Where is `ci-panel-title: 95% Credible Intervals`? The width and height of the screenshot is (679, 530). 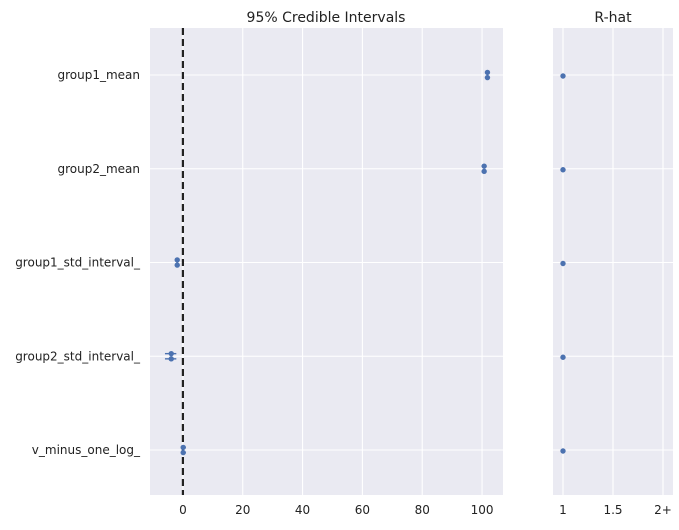
ci-panel-title: 95% Credible Intervals is located at coordinates (326, 18).